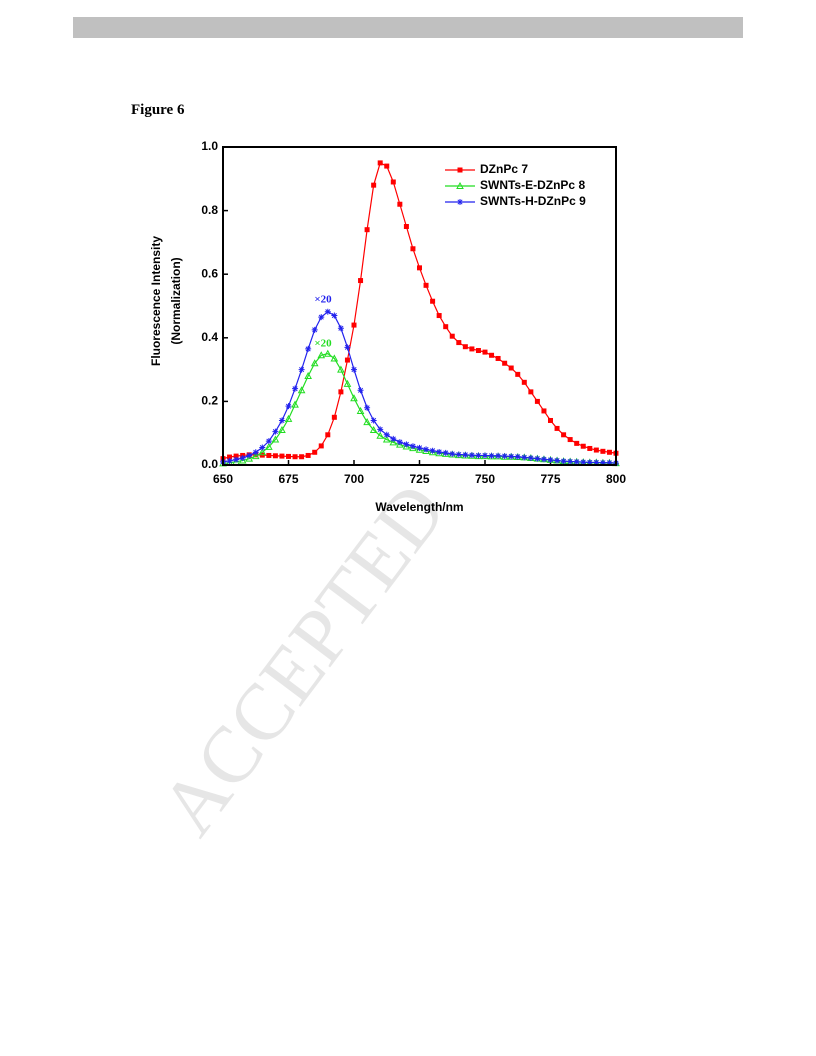 Image resolution: width=816 pixels, height=1056 pixels. I want to click on x-tick-label: 650, so click(223, 479).